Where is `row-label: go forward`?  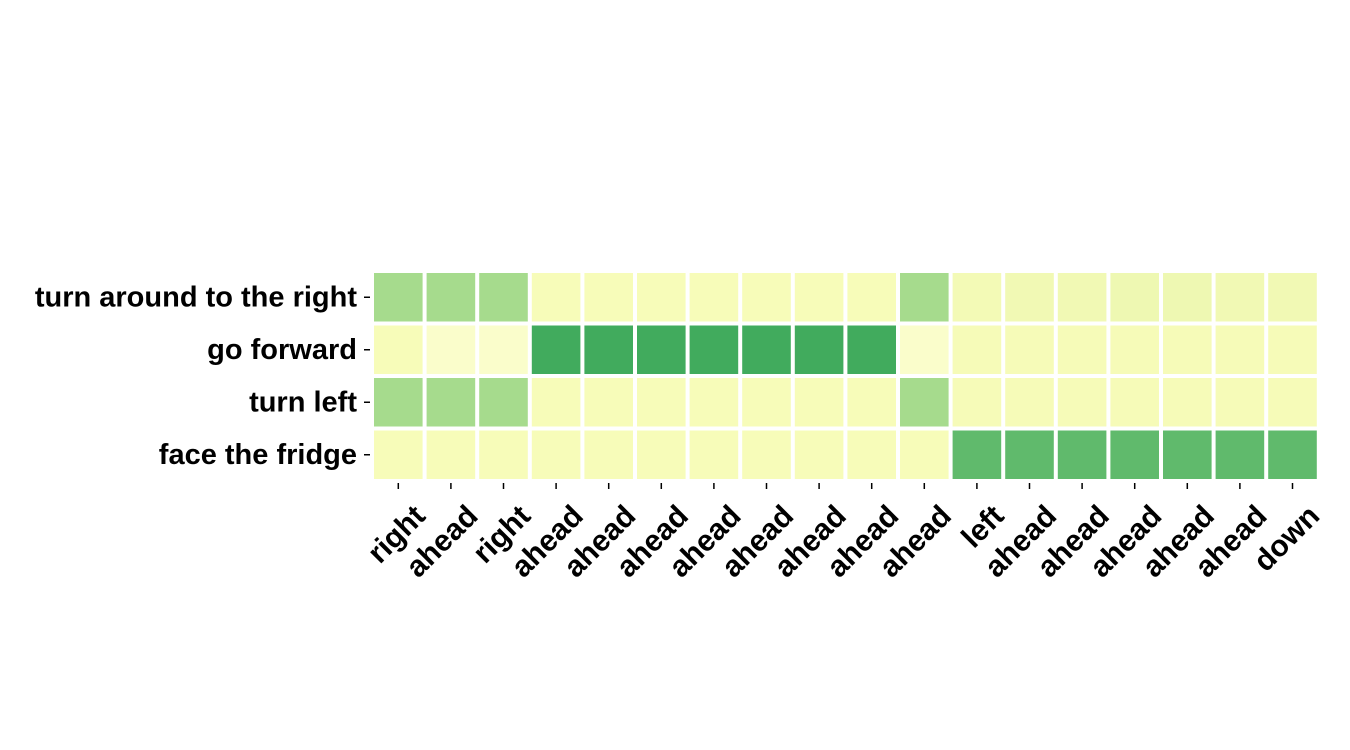 row-label: go forward is located at coordinates (282, 350).